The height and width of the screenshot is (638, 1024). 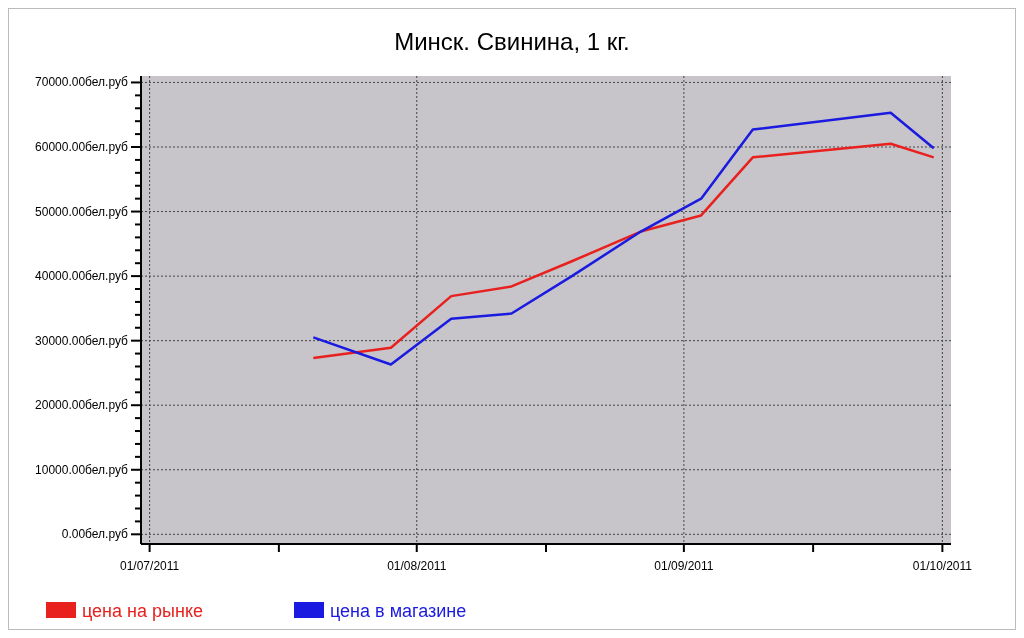 I want to click on y-tick-label: 70000.00бел.руб, so click(x=82, y=82).